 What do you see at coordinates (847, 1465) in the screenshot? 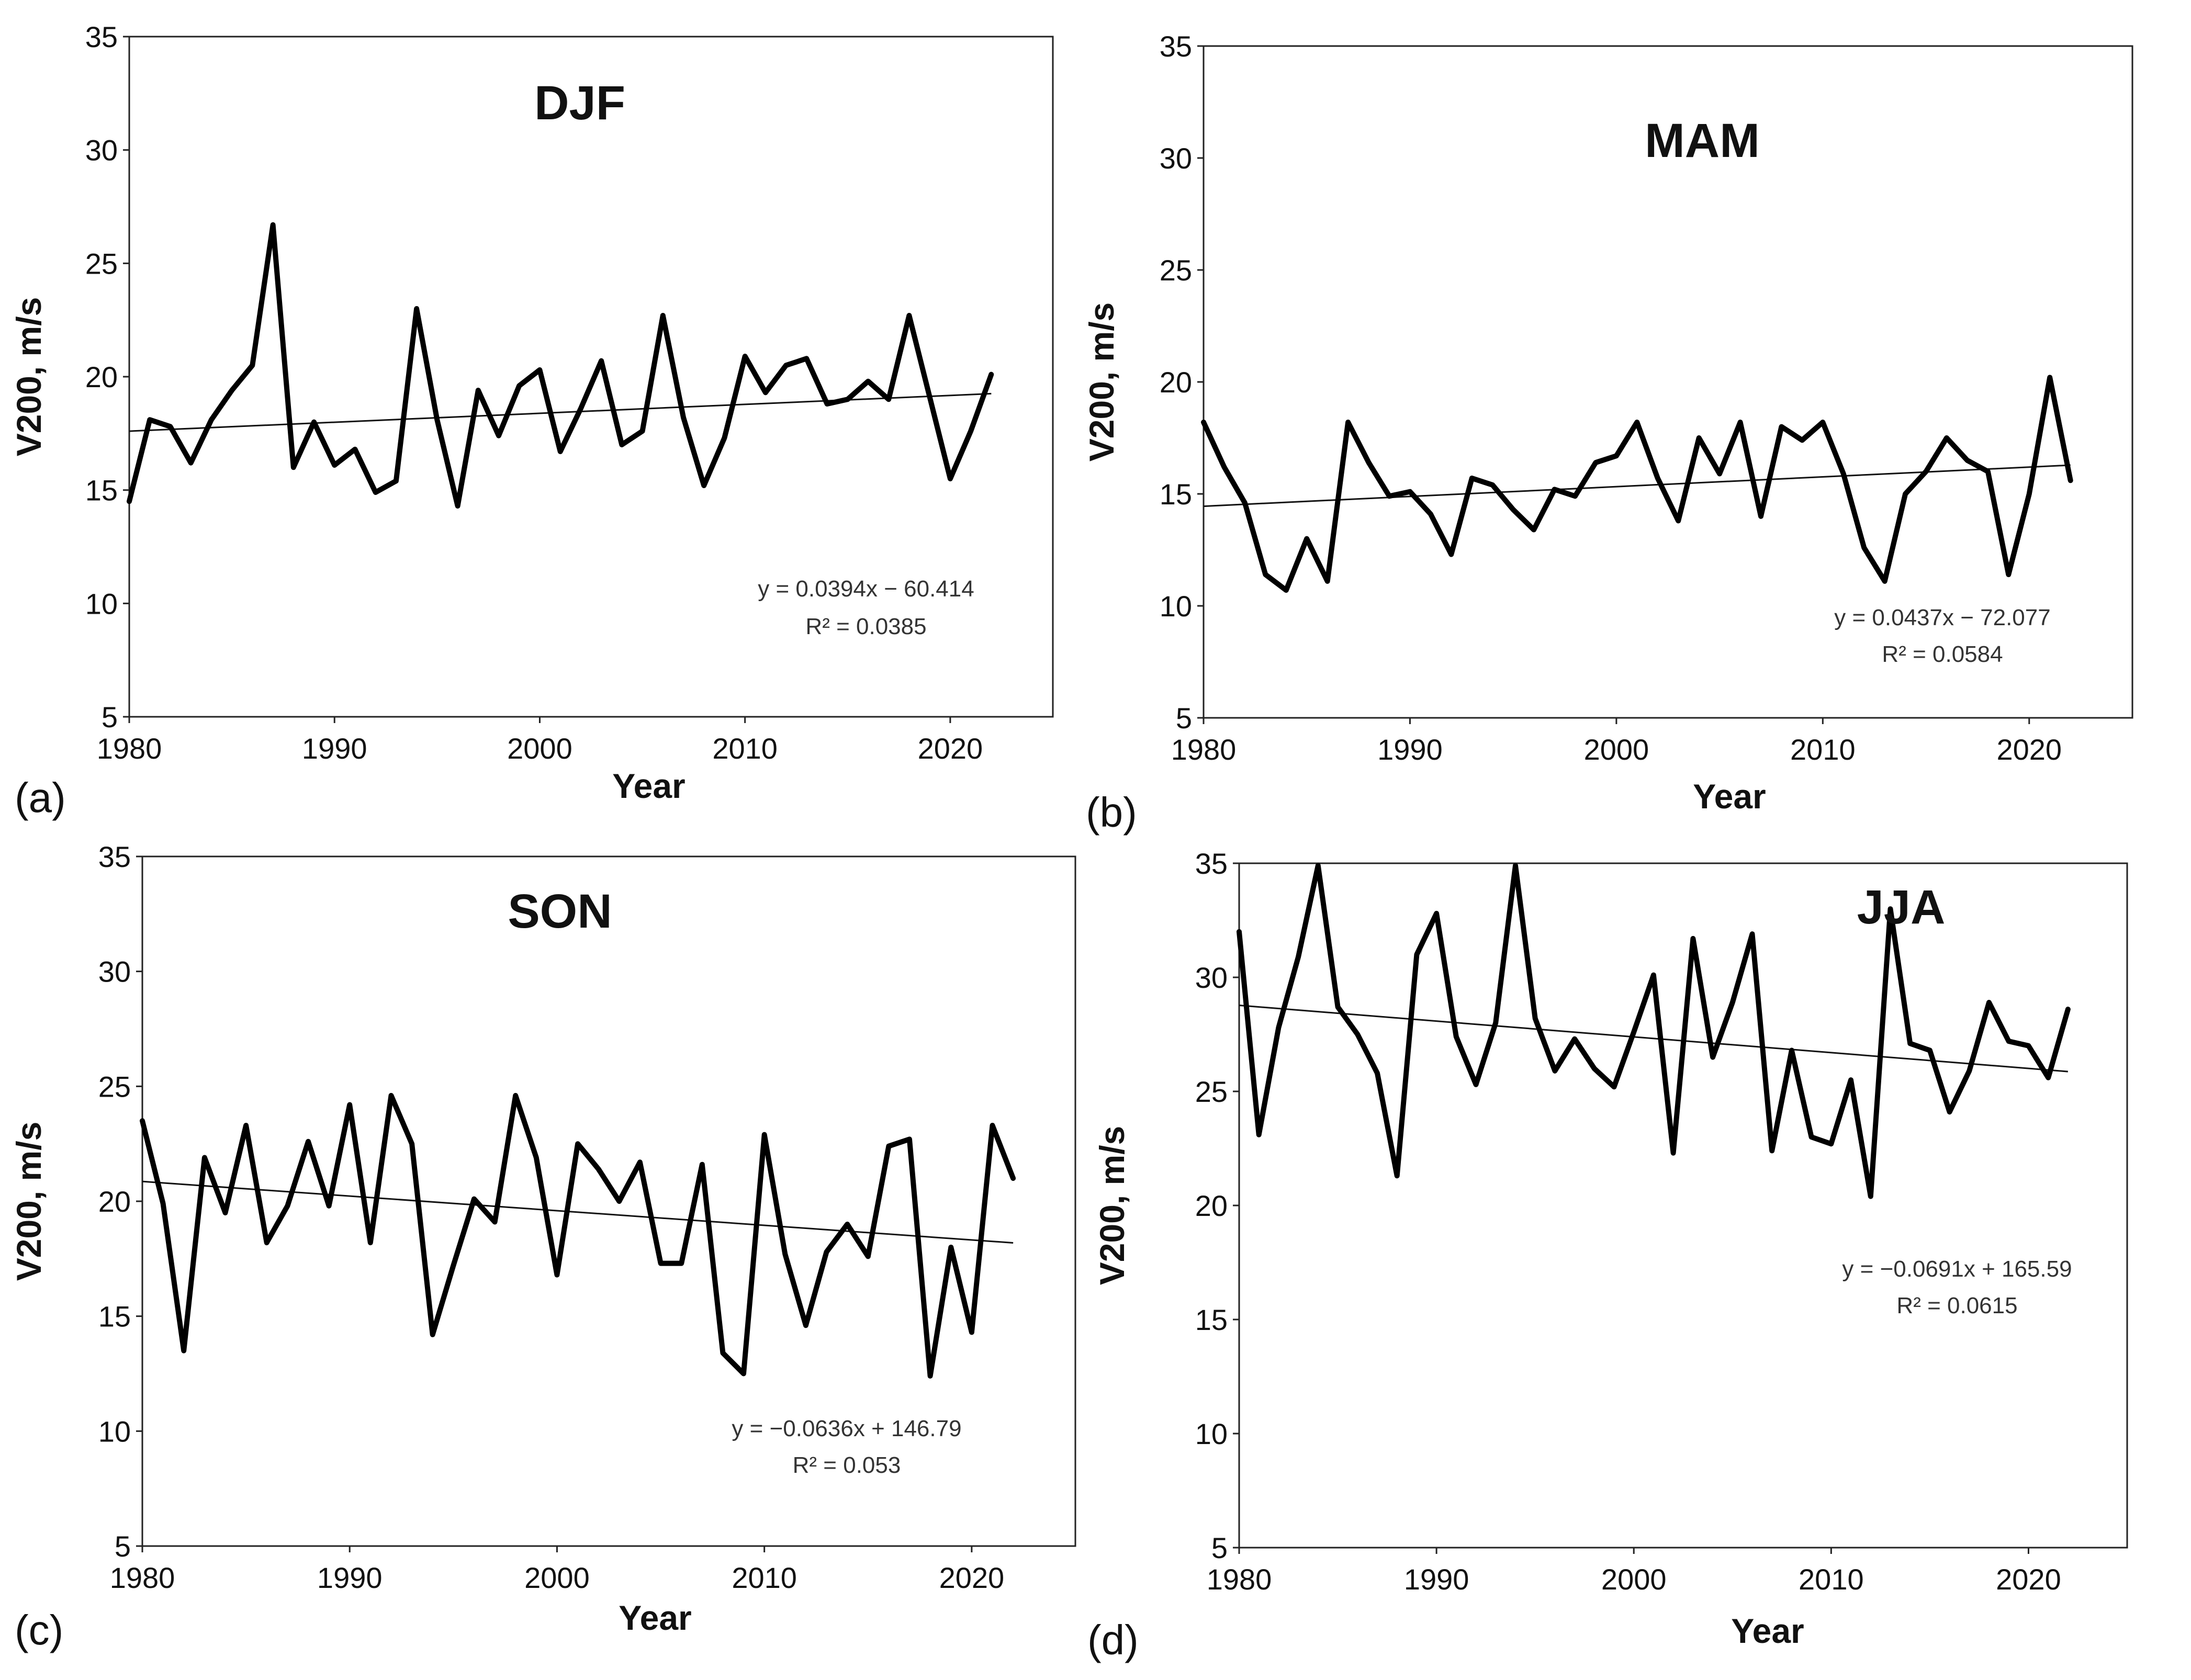
I see `trend-r-squared: R² = 0.053` at bounding box center [847, 1465].